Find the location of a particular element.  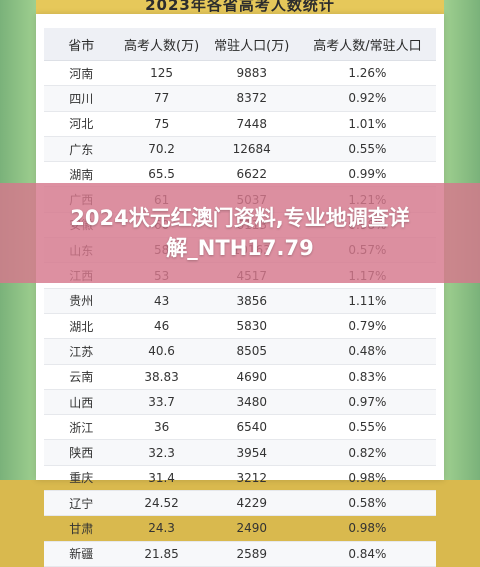

table-row: 江苏 40.6 8505 0.48% is located at coordinates (240, 351).